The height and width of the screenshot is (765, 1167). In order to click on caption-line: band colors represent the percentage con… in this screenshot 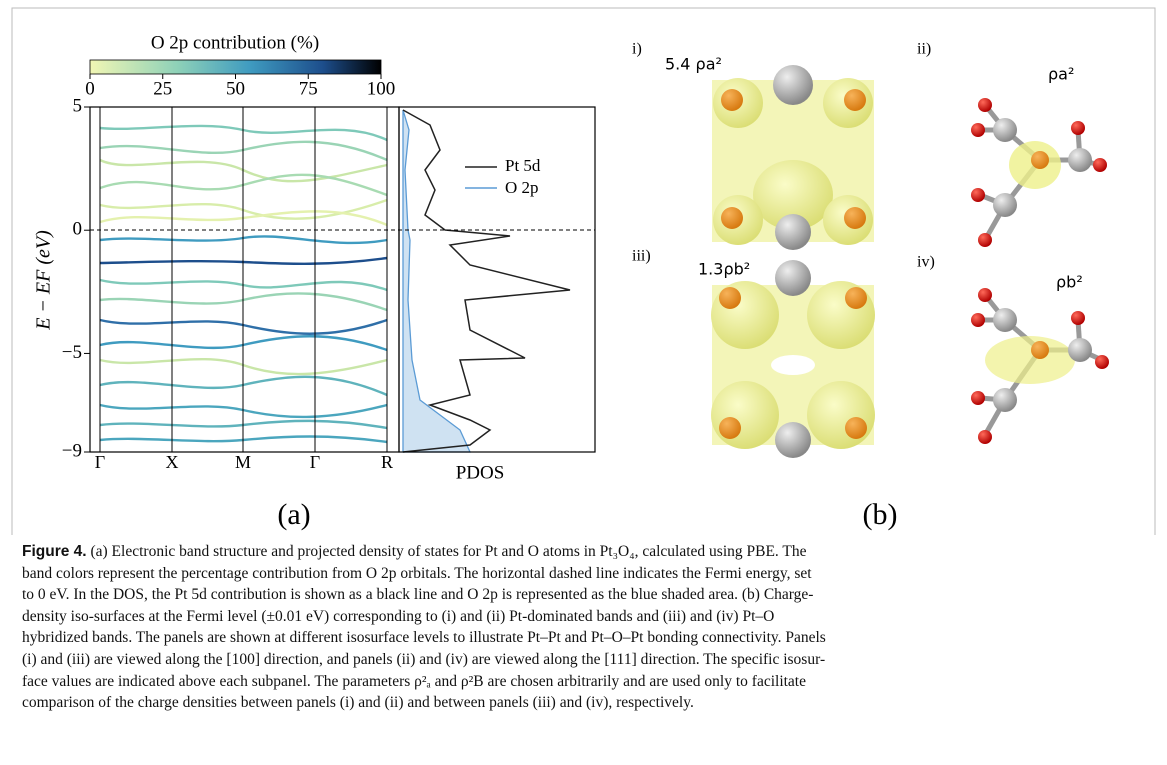, I will do `click(587, 574)`.